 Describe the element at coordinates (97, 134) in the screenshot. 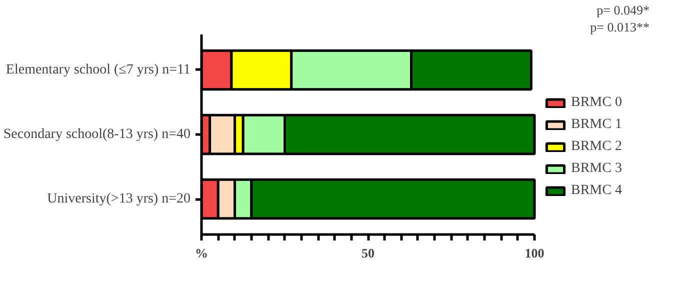

I see `y-tick-label: Secondary school(8-13 yrs) n=40` at that location.